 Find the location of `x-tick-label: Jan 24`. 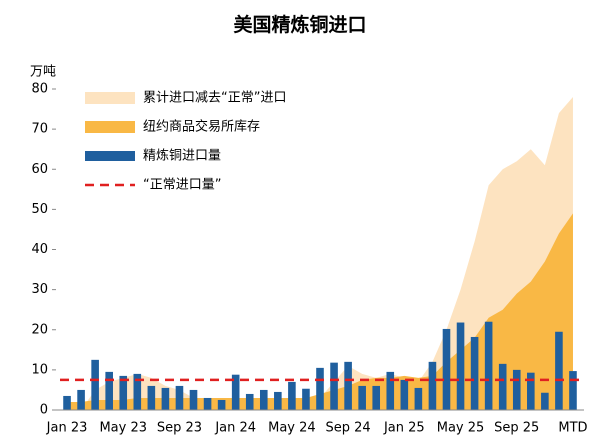

x-tick-label: Jan 24 is located at coordinates (235, 428).